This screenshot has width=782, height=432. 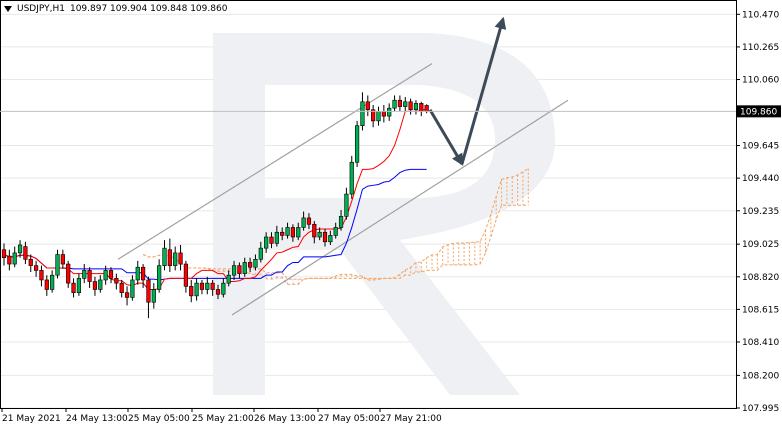 I want to click on x-tick-label: 25 May 05:00, so click(x=159, y=419).